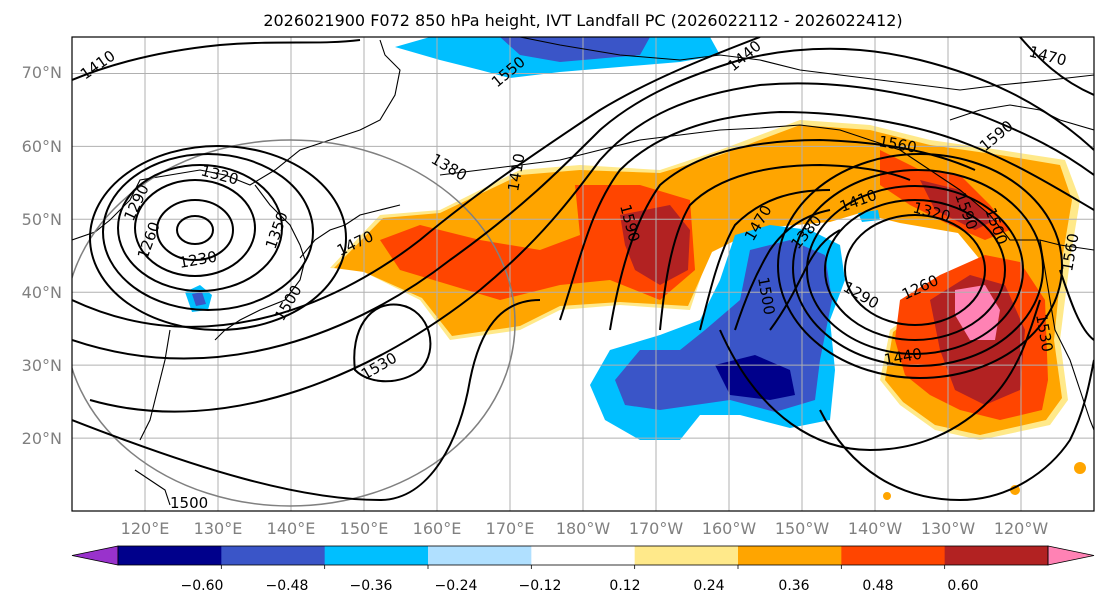 The width and height of the screenshot is (1105, 604). What do you see at coordinates (145, 528) in the screenshot?
I see `lon-label: 120°E` at bounding box center [145, 528].